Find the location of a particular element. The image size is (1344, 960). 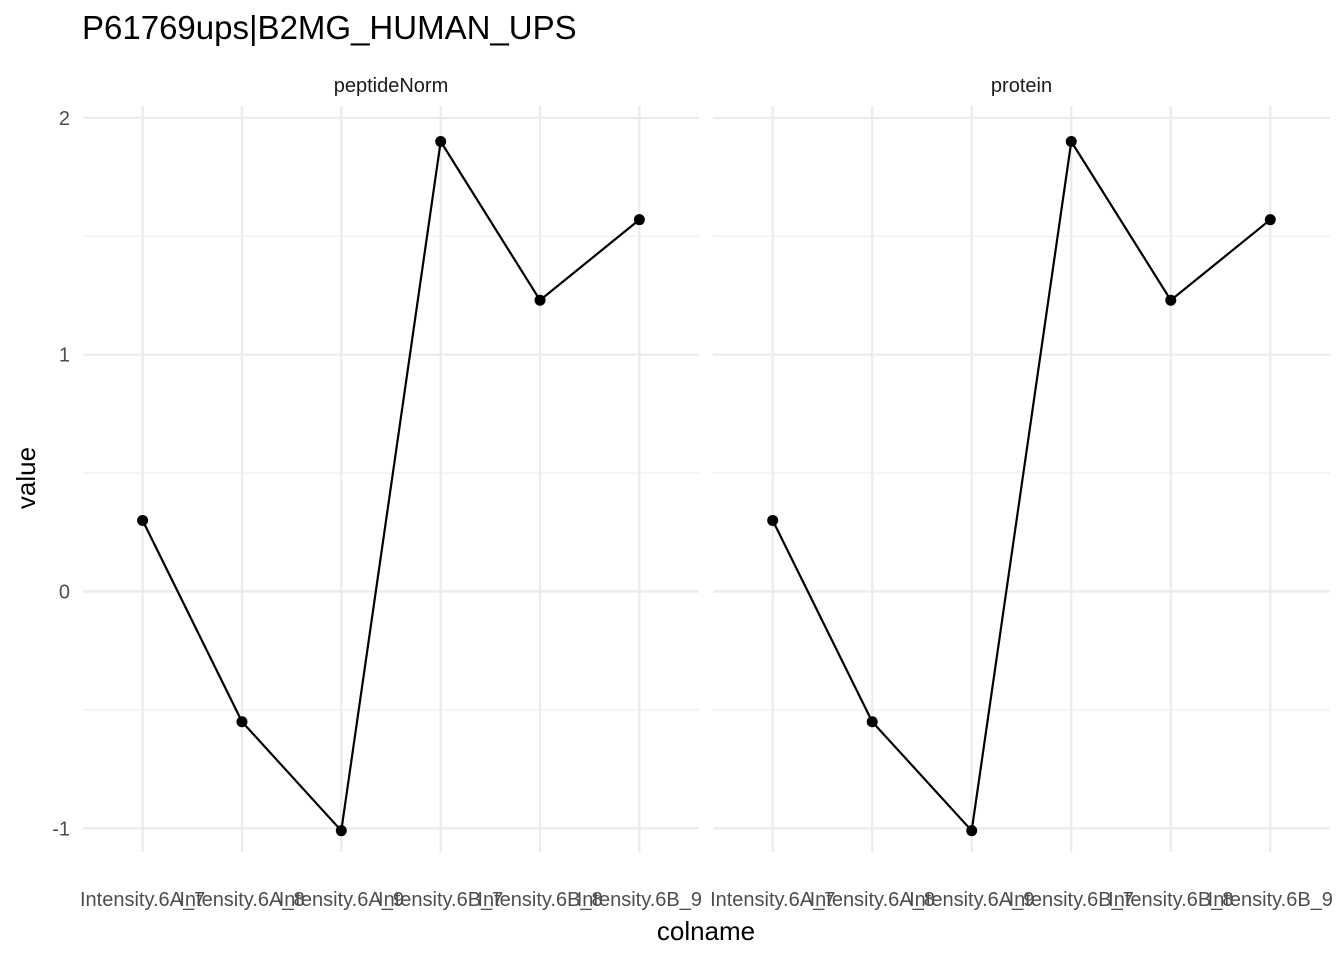

y-tick-label: -1 is located at coordinates (61, 829).